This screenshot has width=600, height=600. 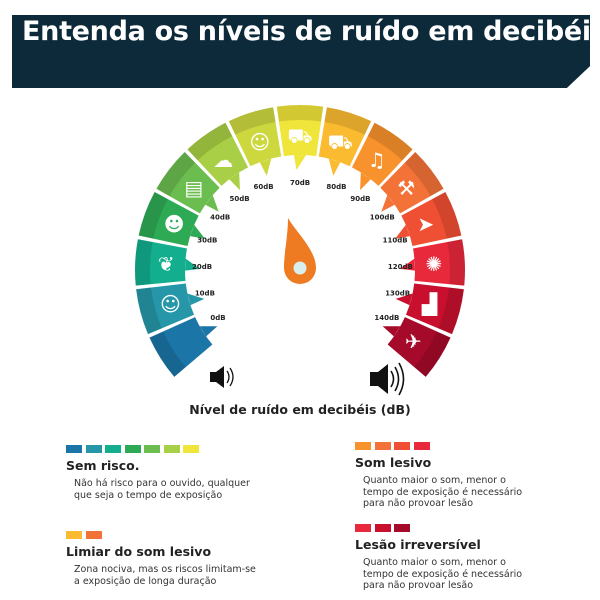 I want to click on gauge-segment-100dB: ⚒ 100dB, so click(x=407, y=186).